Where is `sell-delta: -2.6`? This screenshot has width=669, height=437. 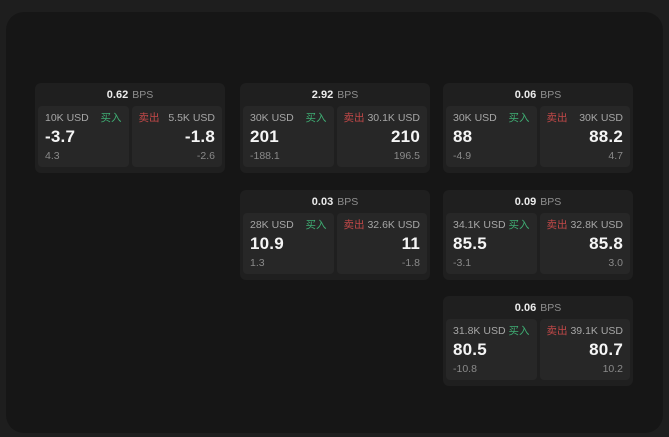 sell-delta: -2.6 is located at coordinates (205, 156).